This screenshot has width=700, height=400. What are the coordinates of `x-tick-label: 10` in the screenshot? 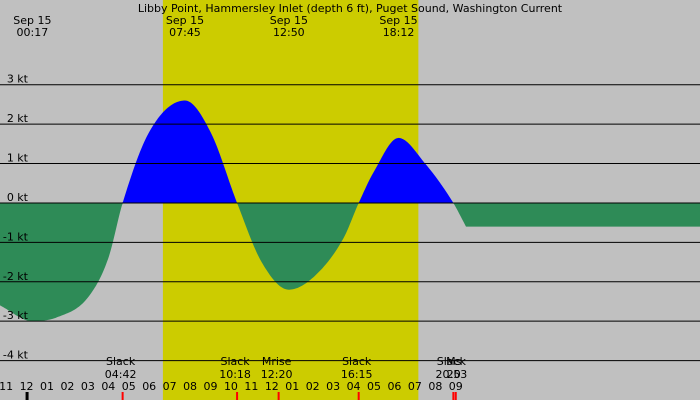 It's located at (231, 386).